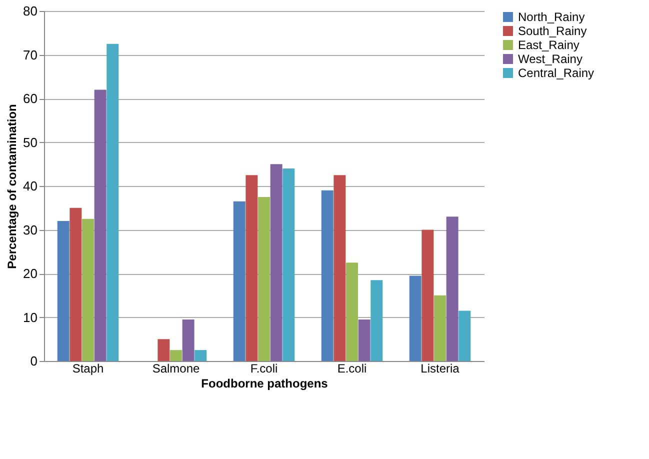  Describe the element at coordinates (264, 369) in the screenshot. I see `x-tick-label: F.coli` at that location.